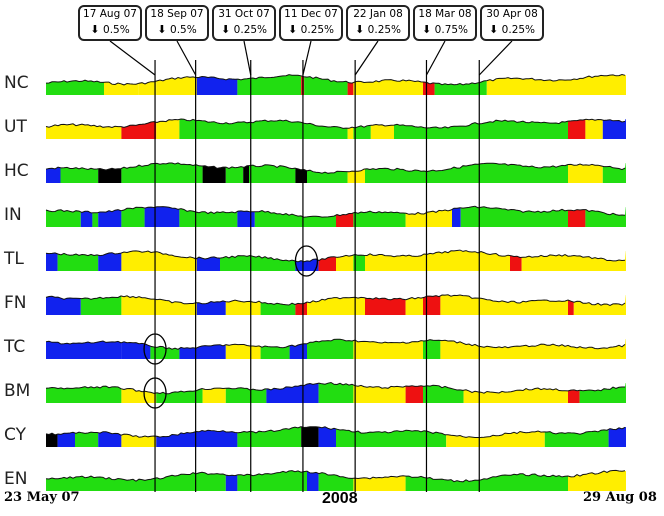 This screenshot has height=516, width=664. I want to click on callout-2: 31 Oct 07 ⬇ 0.25%, so click(244, 23).